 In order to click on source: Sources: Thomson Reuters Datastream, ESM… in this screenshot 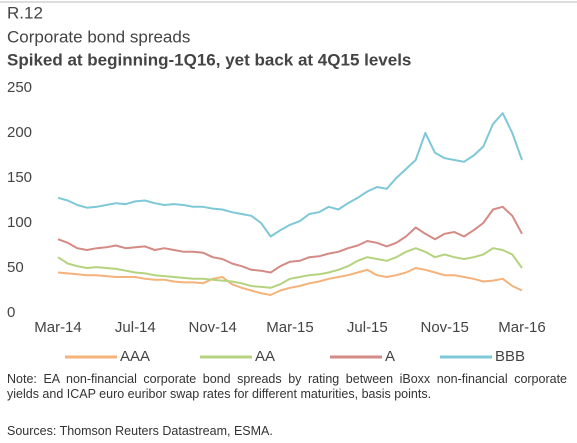, I will do `click(140, 431)`.